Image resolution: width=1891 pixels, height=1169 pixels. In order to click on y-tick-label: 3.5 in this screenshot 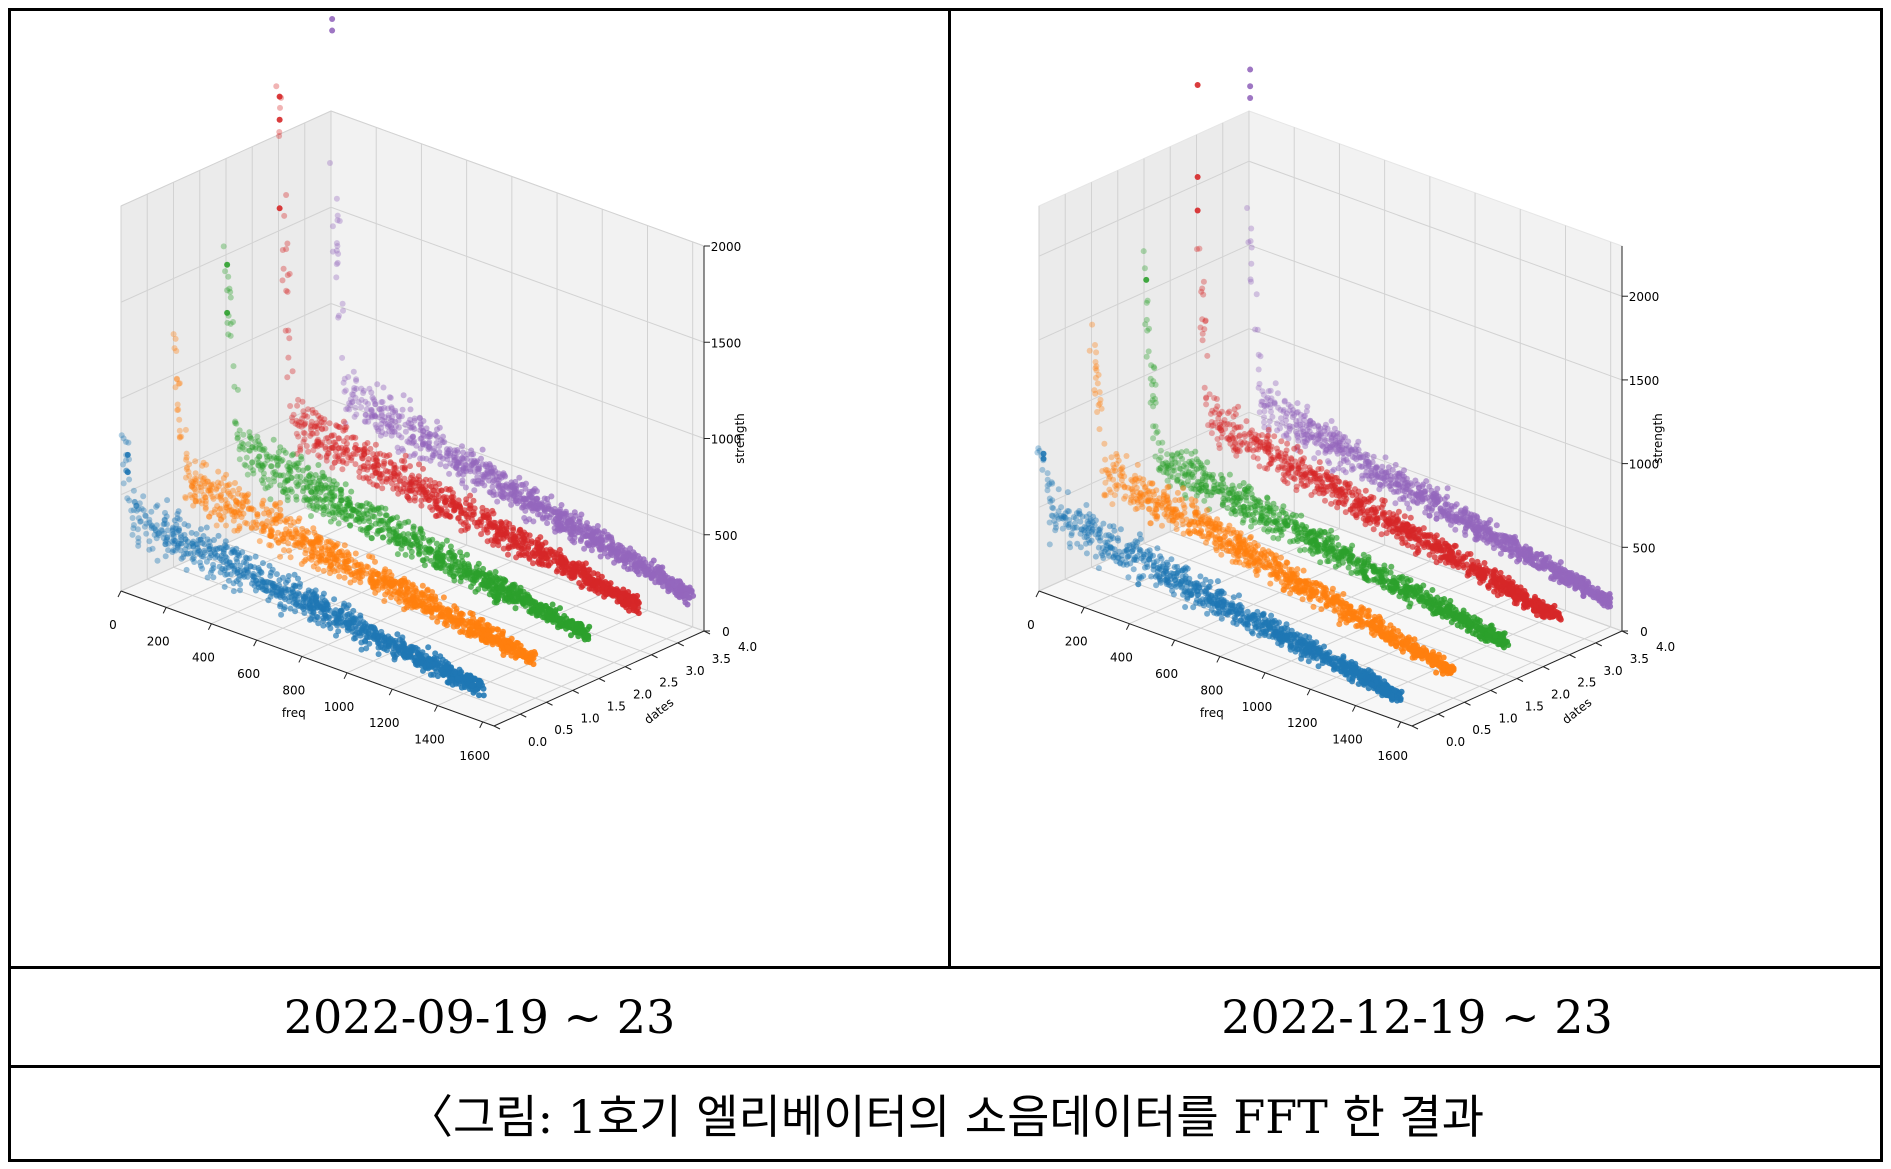, I will do `click(1639, 659)`.